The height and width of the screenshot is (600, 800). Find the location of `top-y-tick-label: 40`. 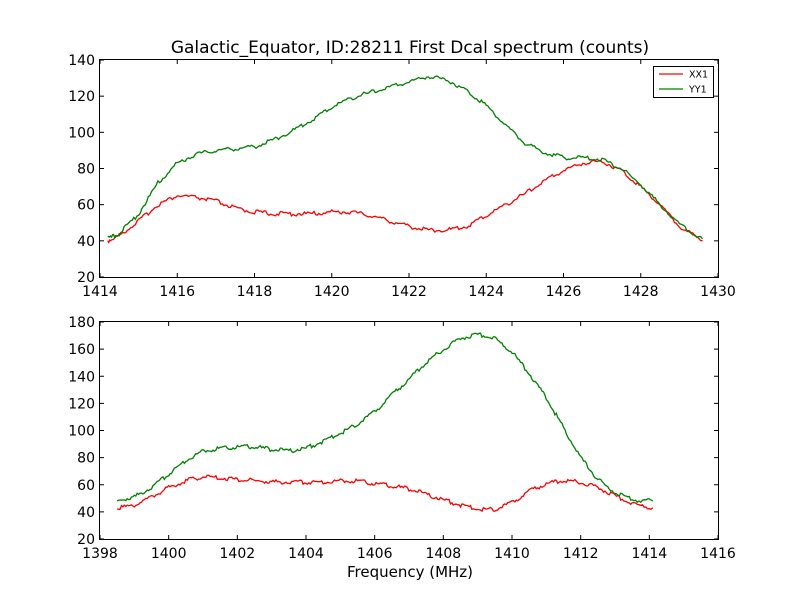

top-y-tick-label: 40 is located at coordinates (86, 242).